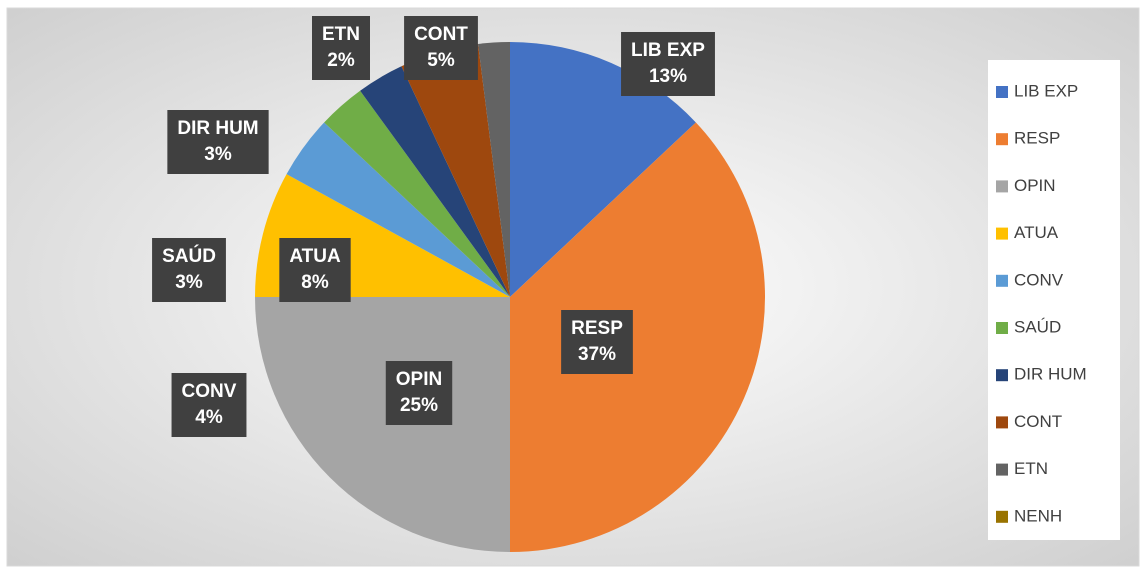 The width and height of the screenshot is (1147, 574). I want to click on data-label-value: 25%, so click(419, 405).